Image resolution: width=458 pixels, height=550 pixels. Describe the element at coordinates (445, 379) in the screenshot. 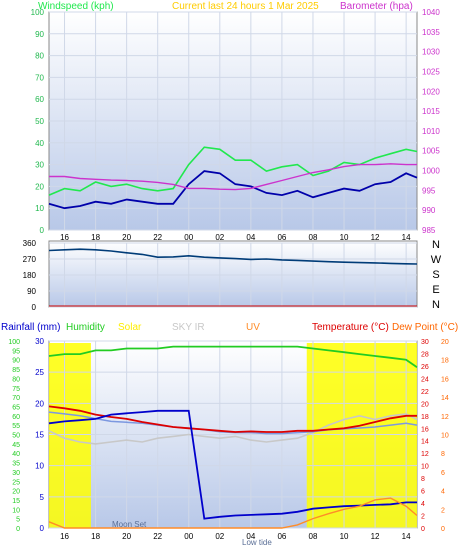

I see `dewpoint-tick-label: 16` at that location.